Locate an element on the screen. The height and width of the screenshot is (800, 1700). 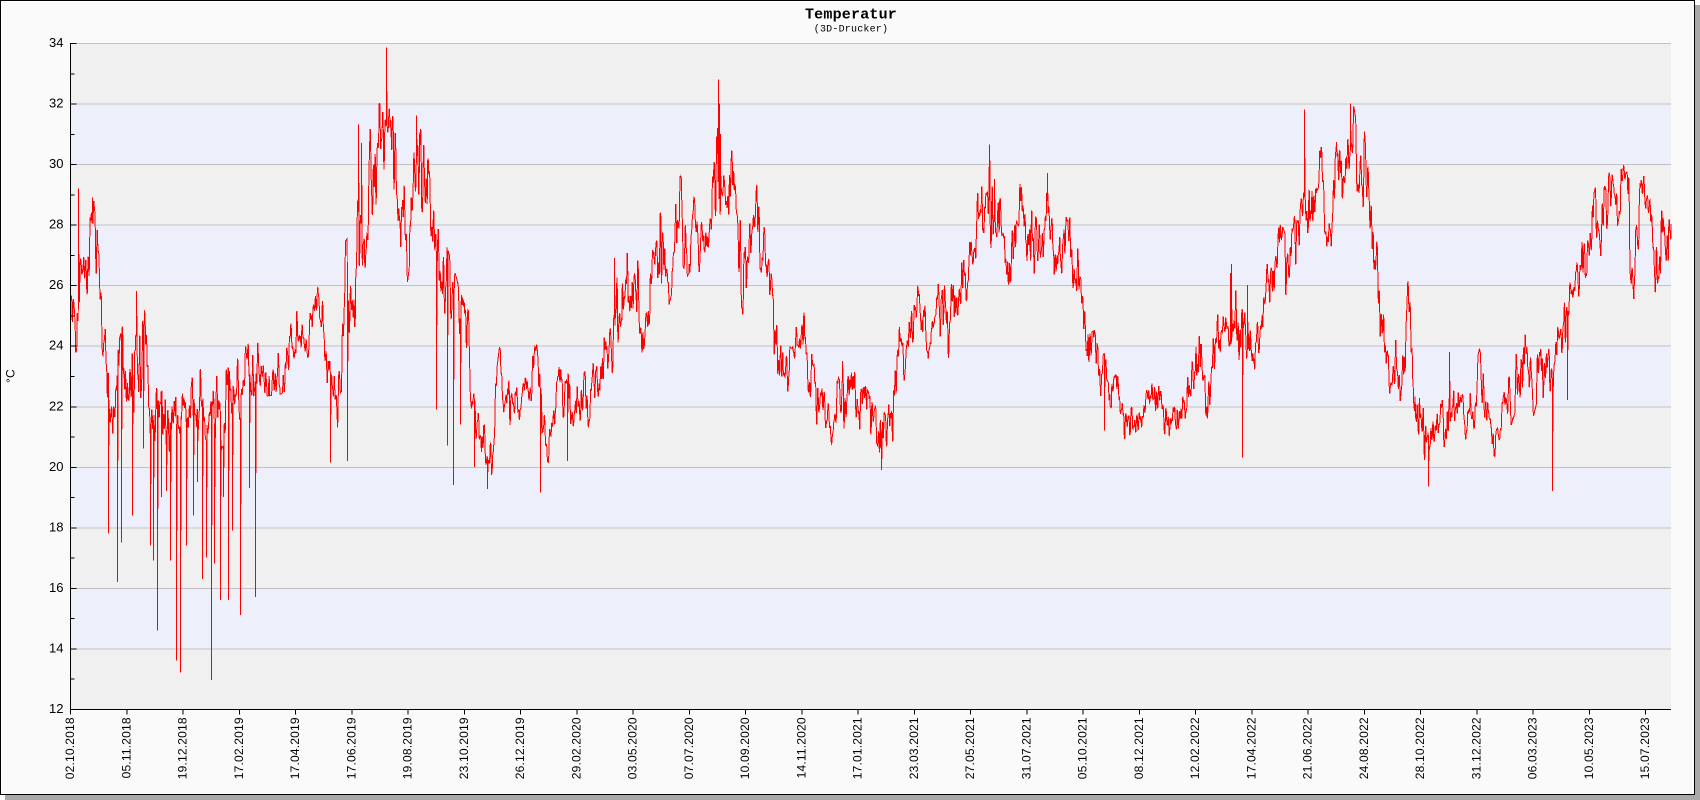
svg-text: 23.03.2021 is located at coordinates (914, 748).